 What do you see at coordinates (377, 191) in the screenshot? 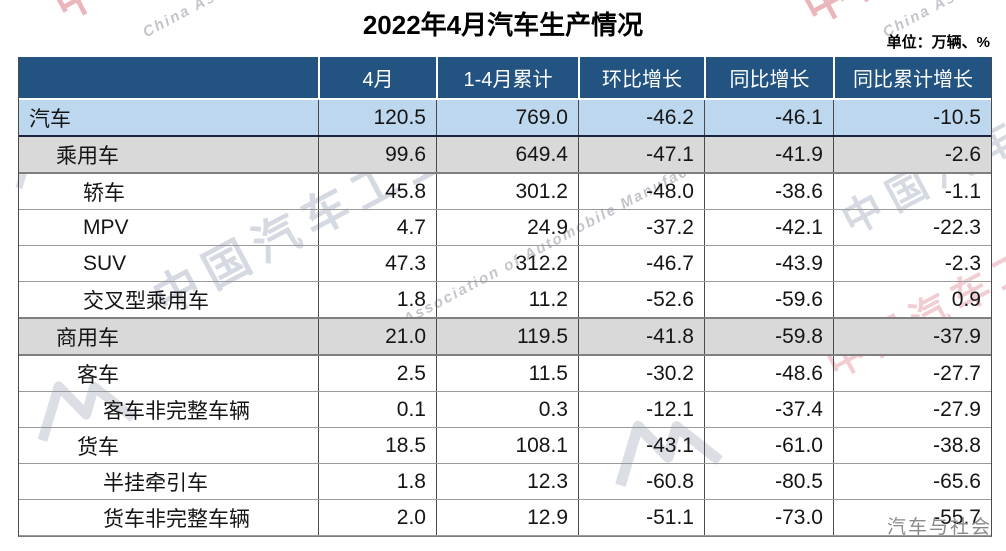
I see `cell-value: 45.8` at bounding box center [377, 191].